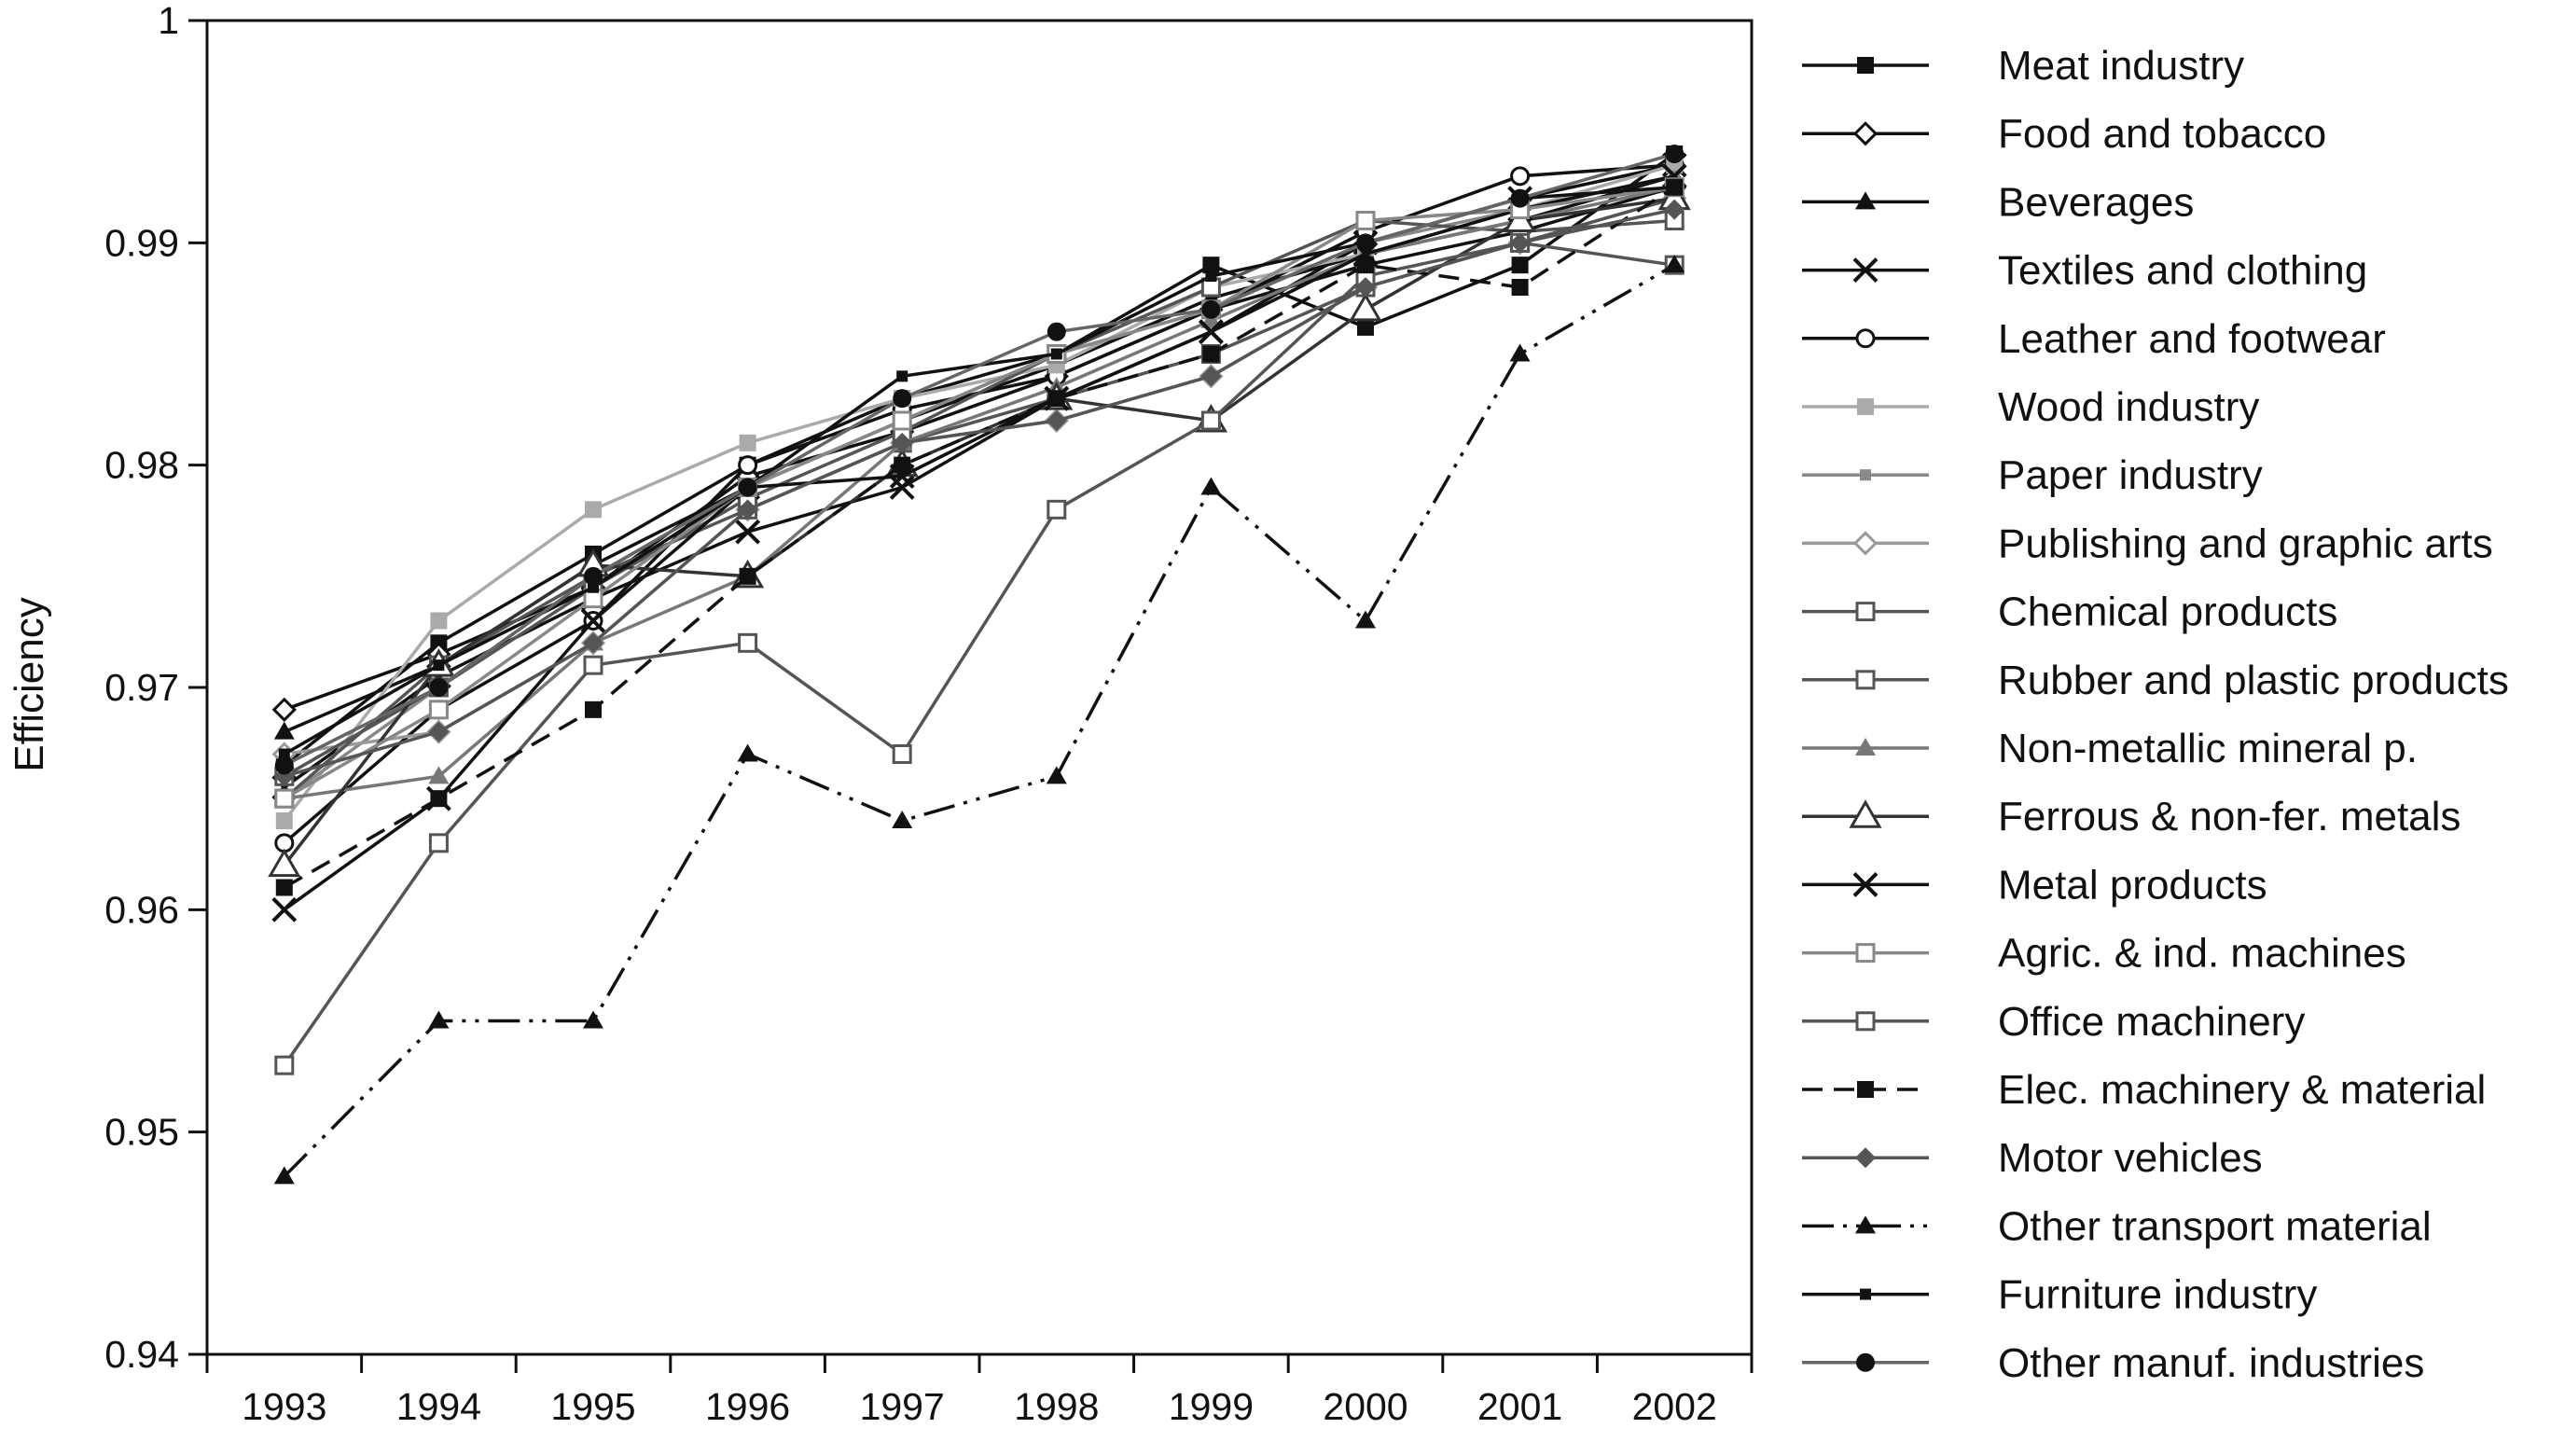  I want to click on legend-item: Agric. & ind. machines, so click(2104, 954).